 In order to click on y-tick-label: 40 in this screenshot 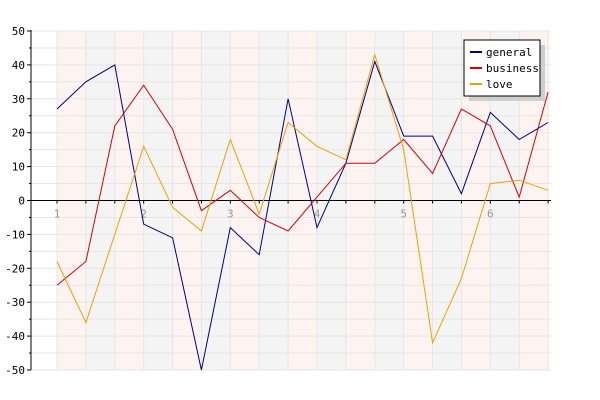, I will do `click(18, 65)`.